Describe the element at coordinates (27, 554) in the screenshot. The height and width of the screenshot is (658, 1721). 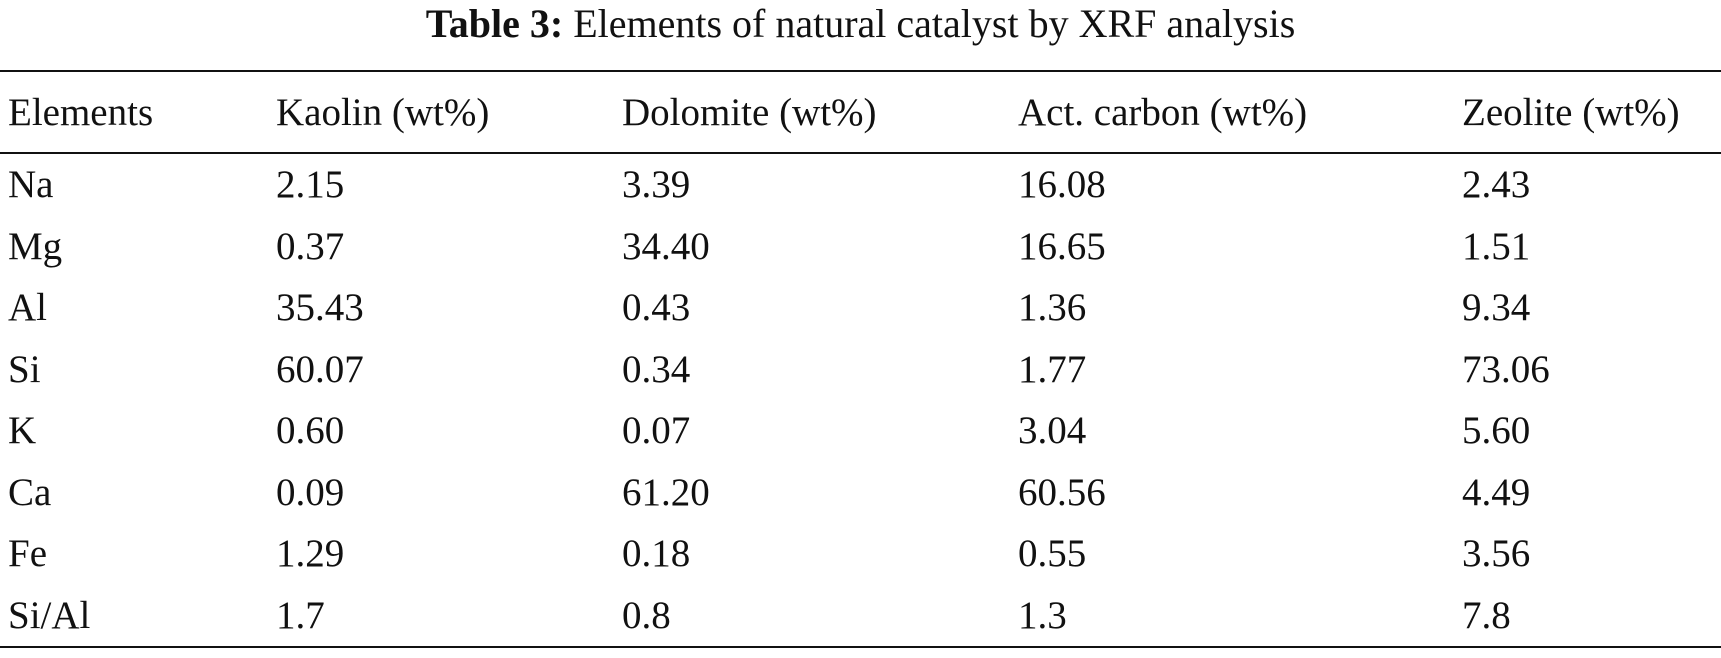
I see `cell-element: Fe` at that location.